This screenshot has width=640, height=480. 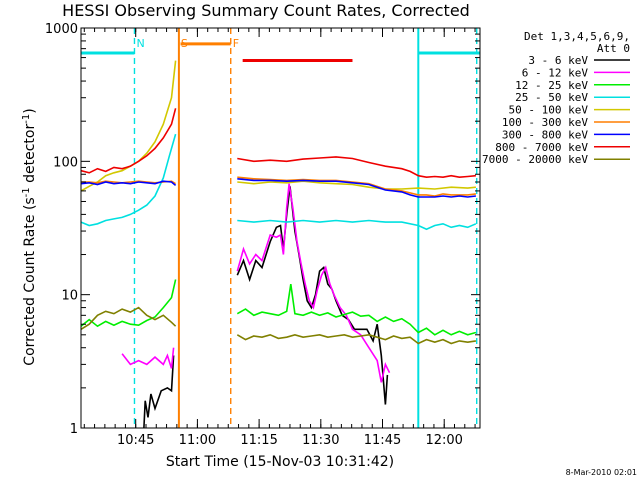 What do you see at coordinates (535, 159) in the screenshot?
I see `legend-entry-label: 7000 - 20000 keV` at bounding box center [535, 159].